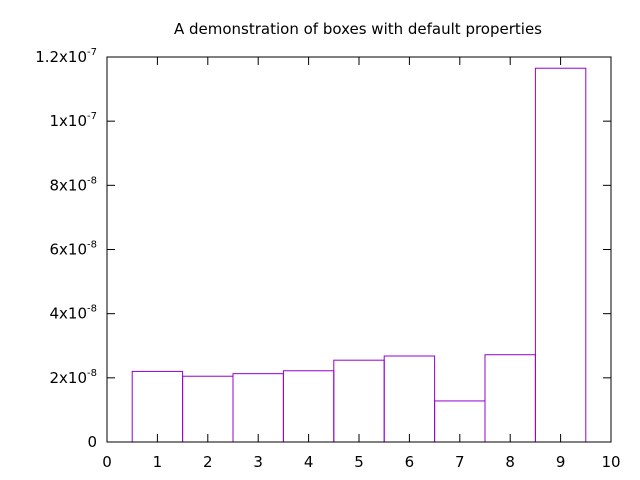  Describe the element at coordinates (74, 249) in the screenshot. I see `y-tick-label-3: 6x10⁻⁸` at that location.